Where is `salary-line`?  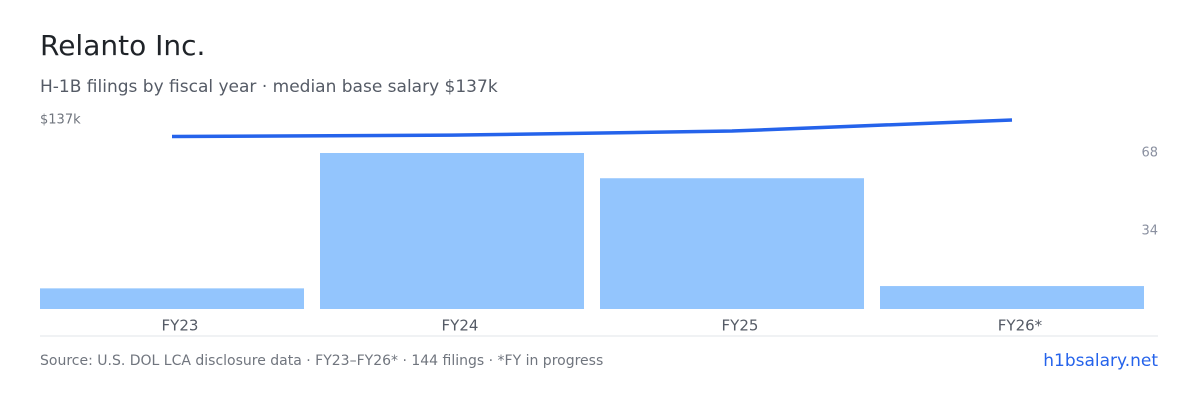
salary-line is located at coordinates (592, 128).